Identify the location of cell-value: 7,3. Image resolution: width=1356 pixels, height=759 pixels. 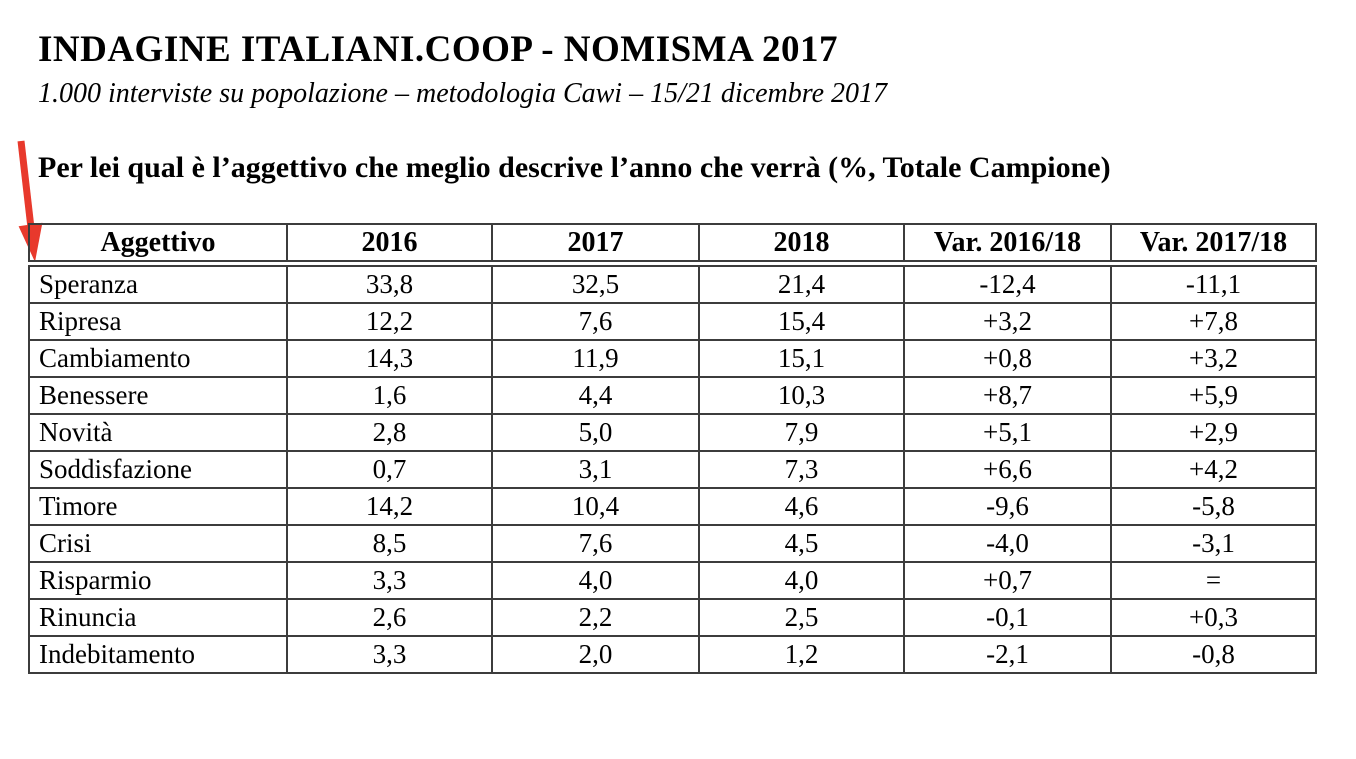
(801, 469).